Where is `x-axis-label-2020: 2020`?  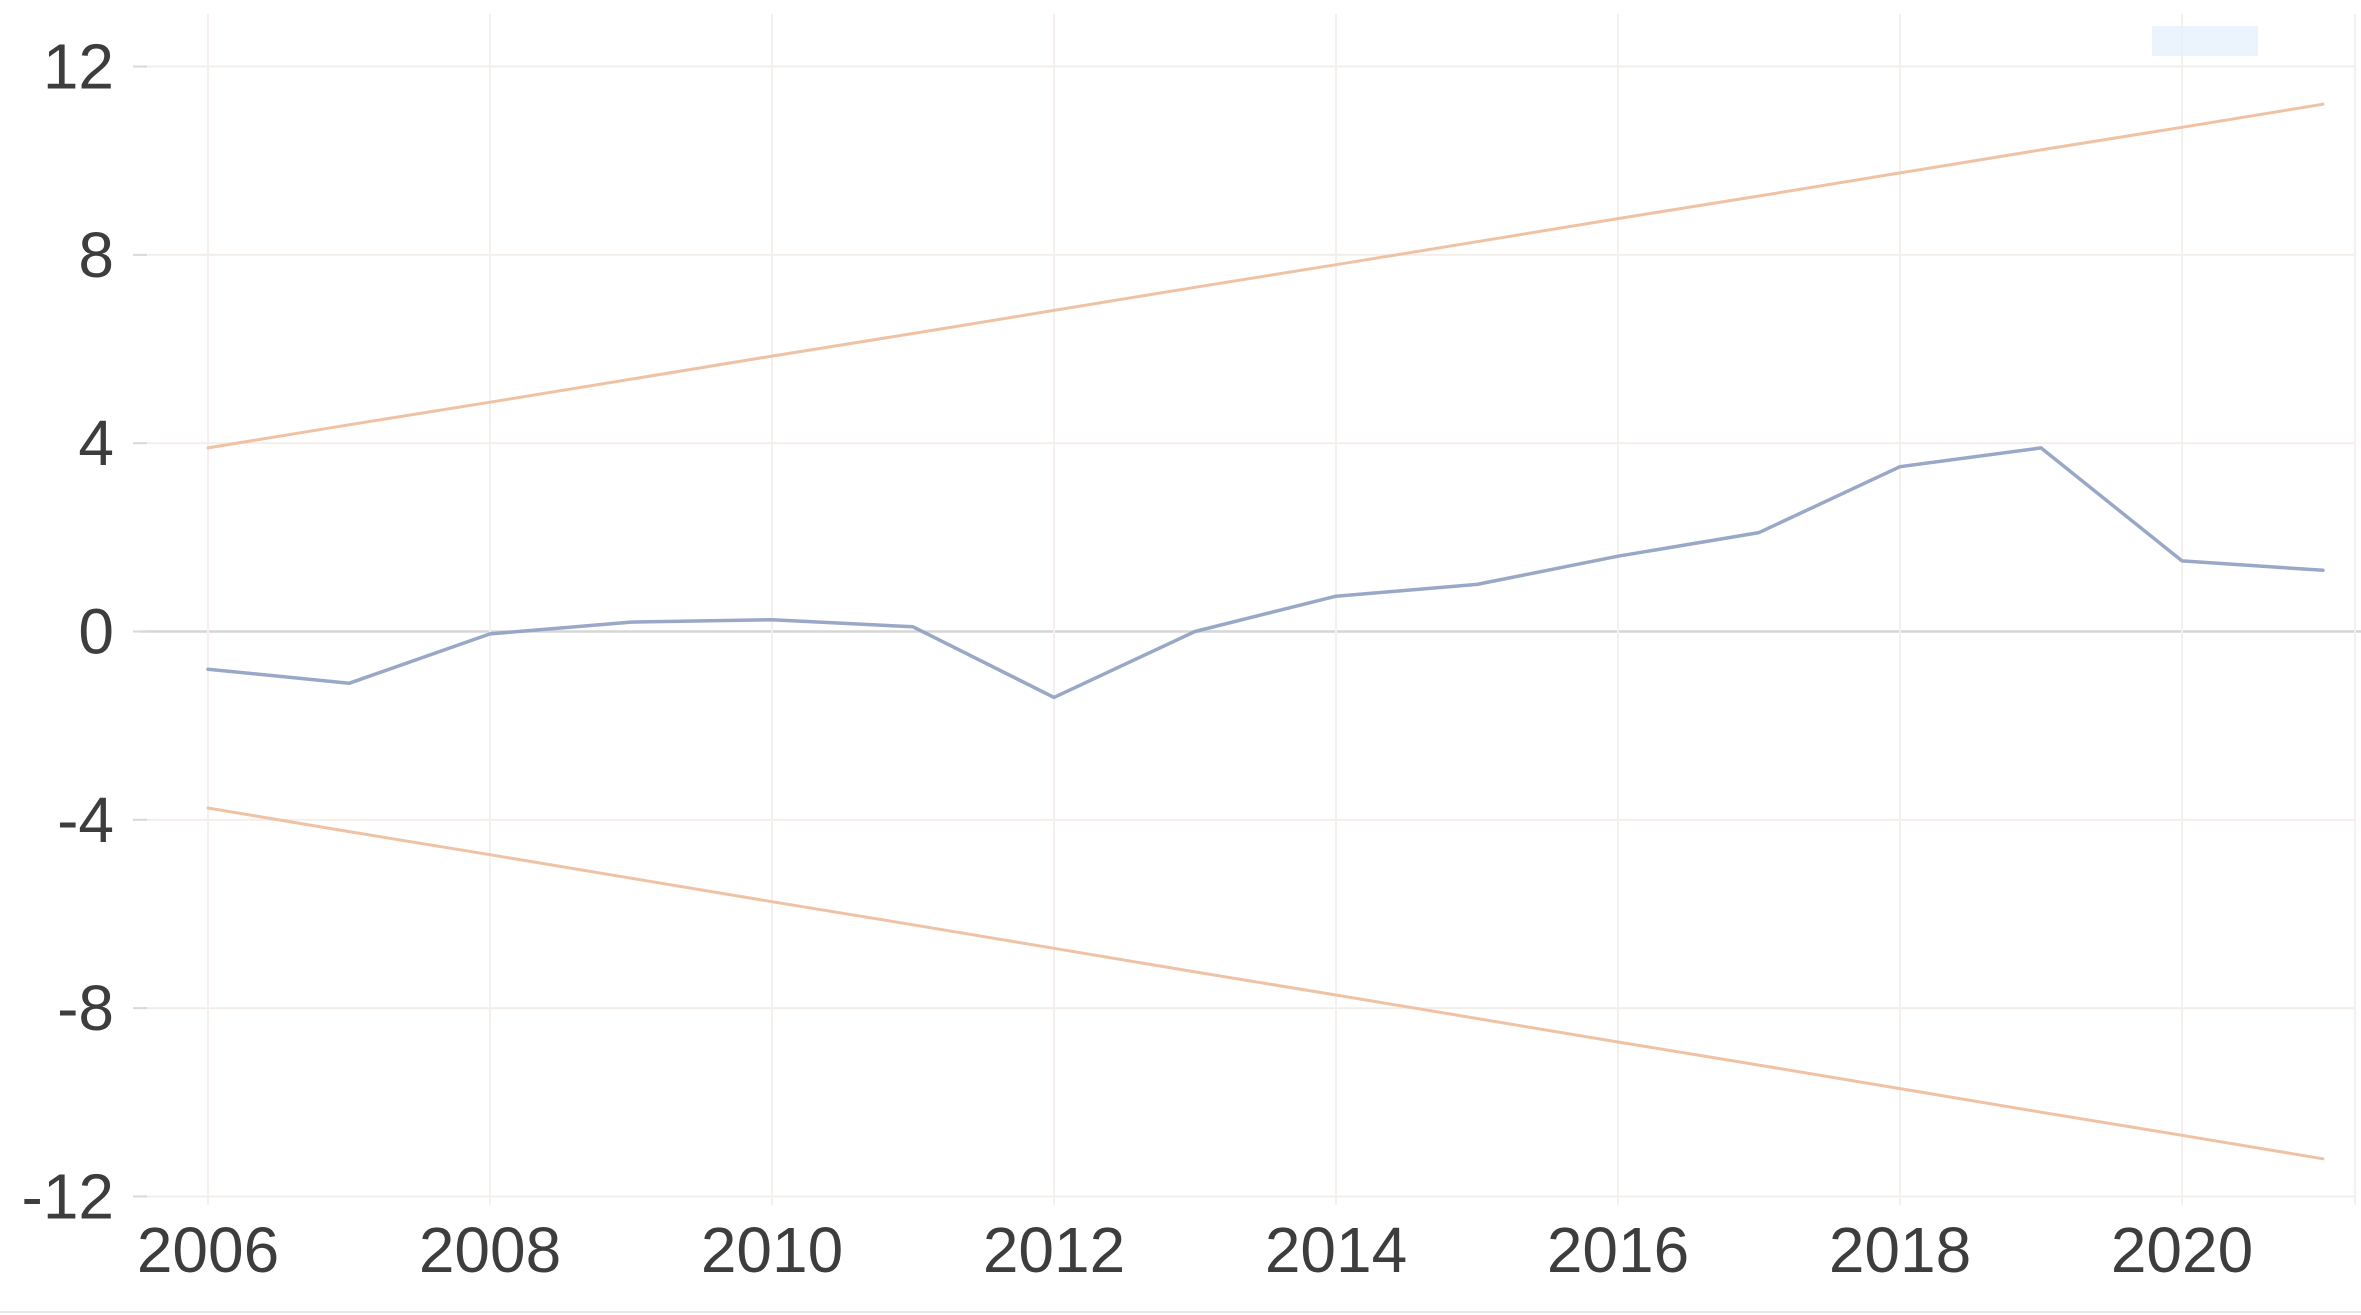
x-axis-label-2020: 2020 is located at coordinates (2182, 1250).